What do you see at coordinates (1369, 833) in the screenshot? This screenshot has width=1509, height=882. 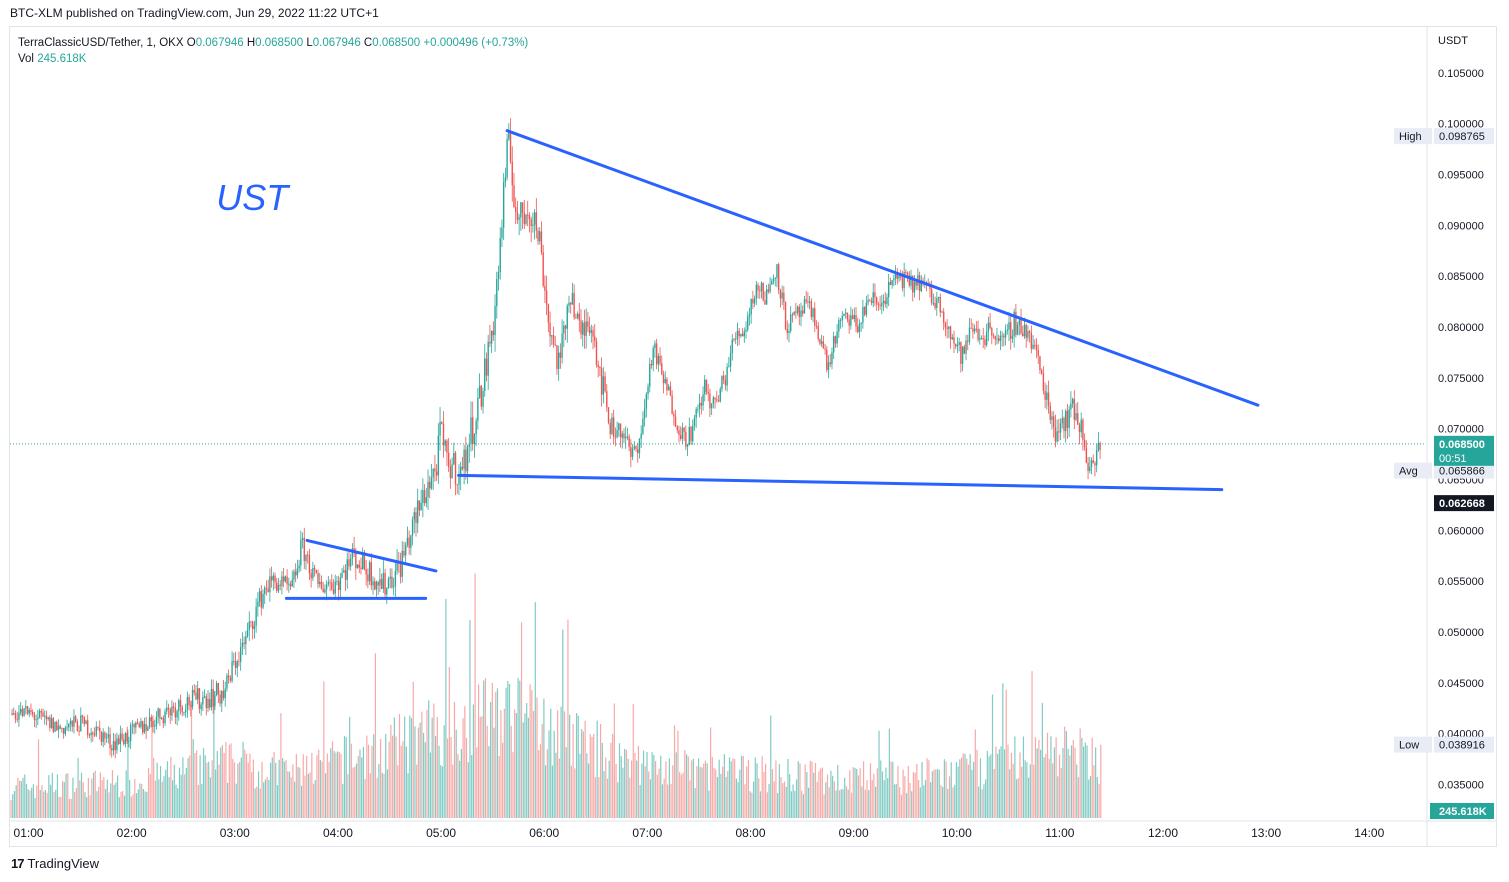 I see `time-tick-label: 14:00` at bounding box center [1369, 833].